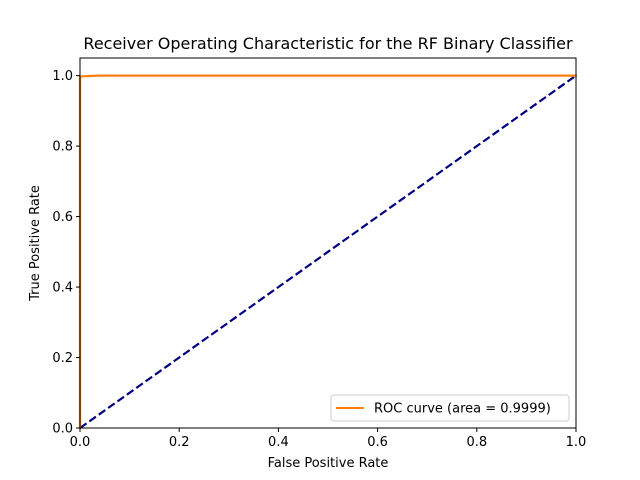  Describe the element at coordinates (377, 442) in the screenshot. I see `x-tick-label: 0.6` at that location.